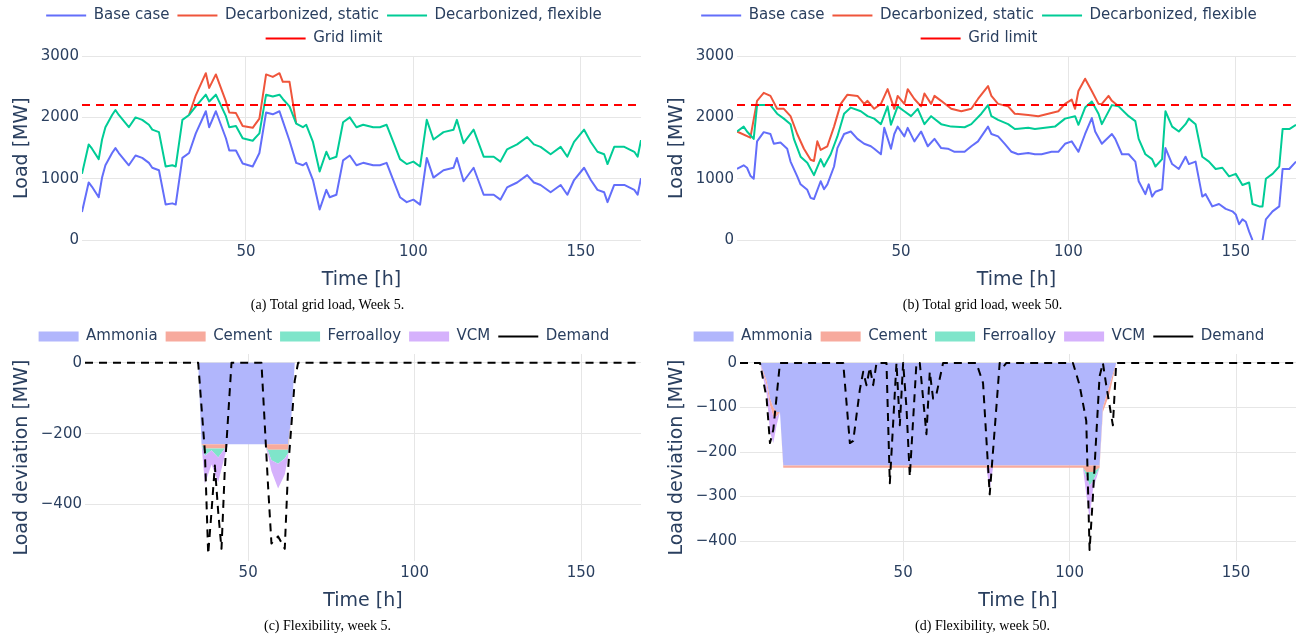 The image size is (1310, 642). Describe the element at coordinates (327, 305) in the screenshot. I see `text: (a) Total grid load, Week 5.` at that location.